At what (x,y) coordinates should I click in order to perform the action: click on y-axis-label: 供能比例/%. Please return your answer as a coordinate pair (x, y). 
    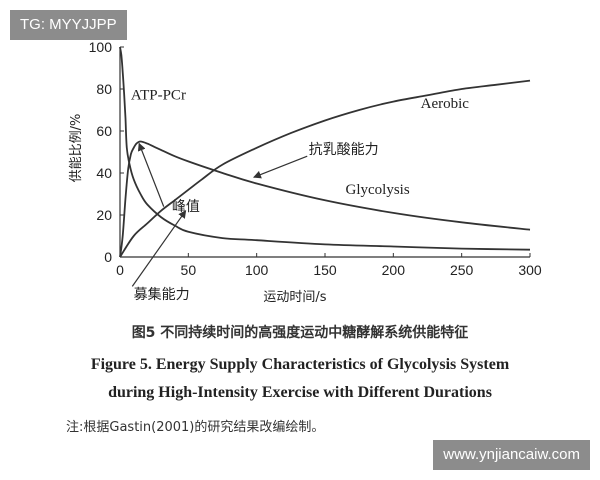
    Looking at the image, I should click on (76, 148).